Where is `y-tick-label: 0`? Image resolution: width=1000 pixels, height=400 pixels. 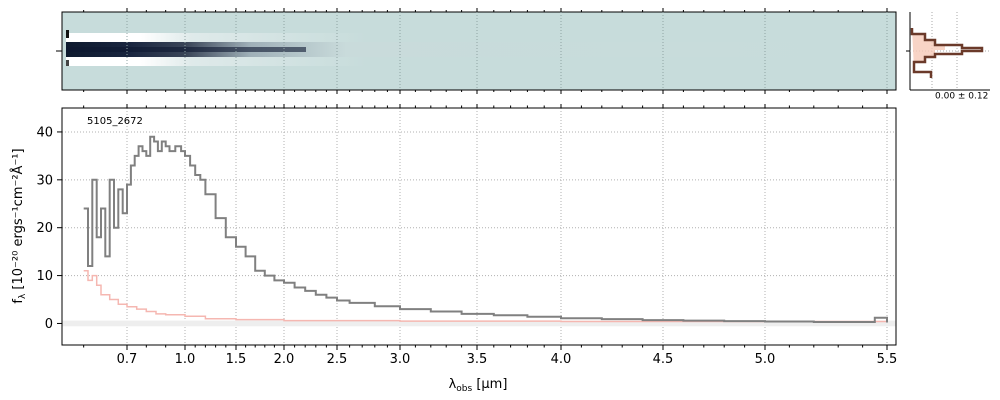 y-tick-label: 0 is located at coordinates (49, 324).